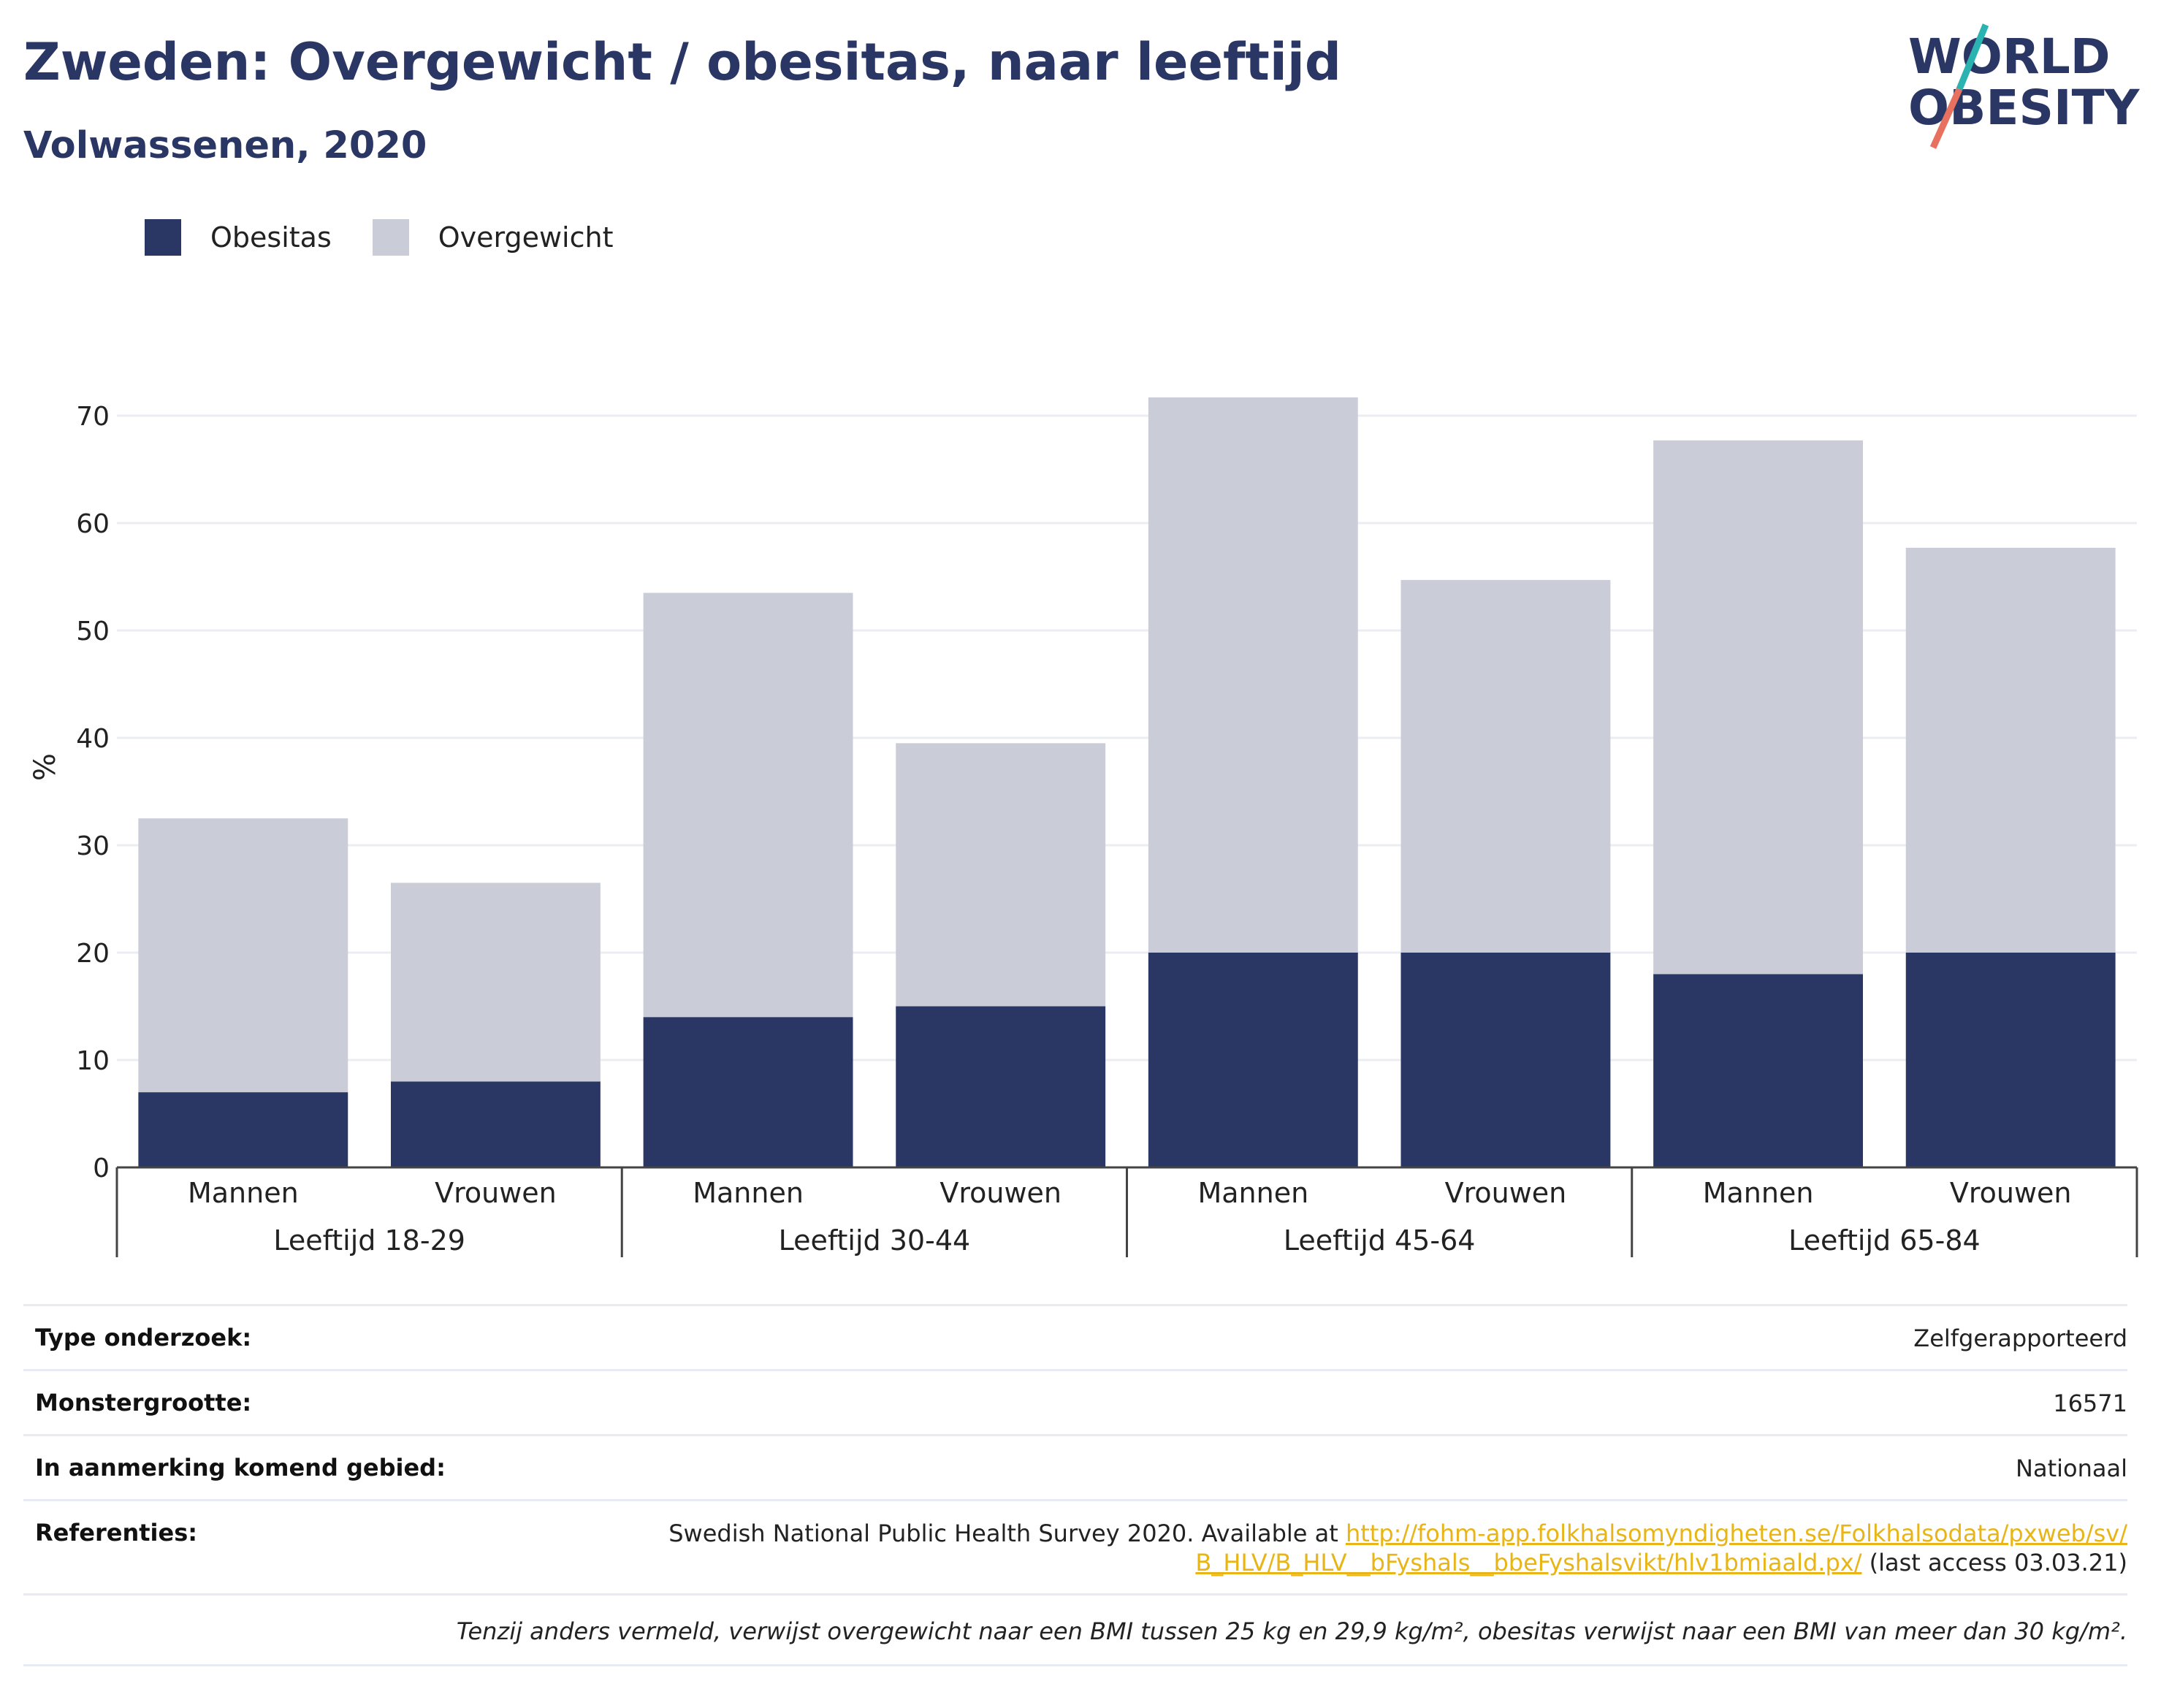 Image resolution: width=2161 pixels, height=1708 pixels. Describe the element at coordinates (390, 238) in the screenshot. I see `legend-swatch-overweight` at that location.